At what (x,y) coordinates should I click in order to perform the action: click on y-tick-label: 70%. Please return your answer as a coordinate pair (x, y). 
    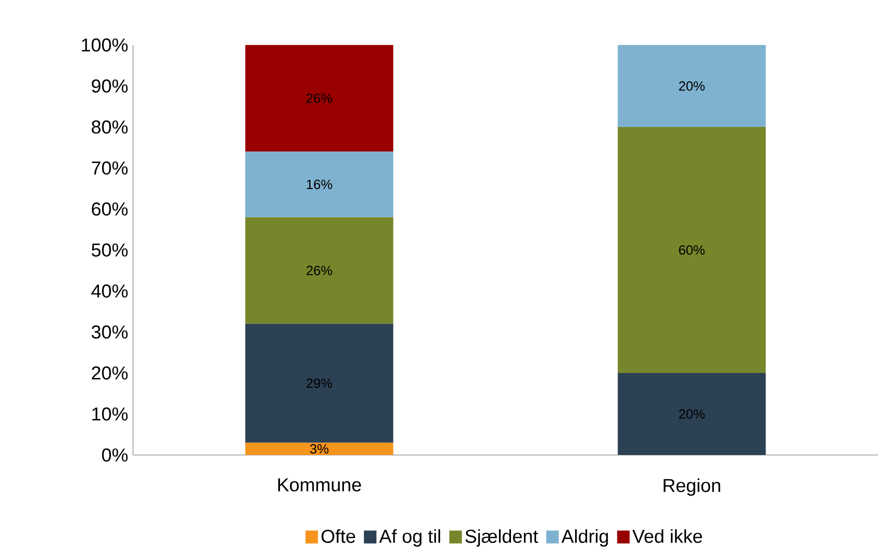
    Looking at the image, I should click on (110, 168).